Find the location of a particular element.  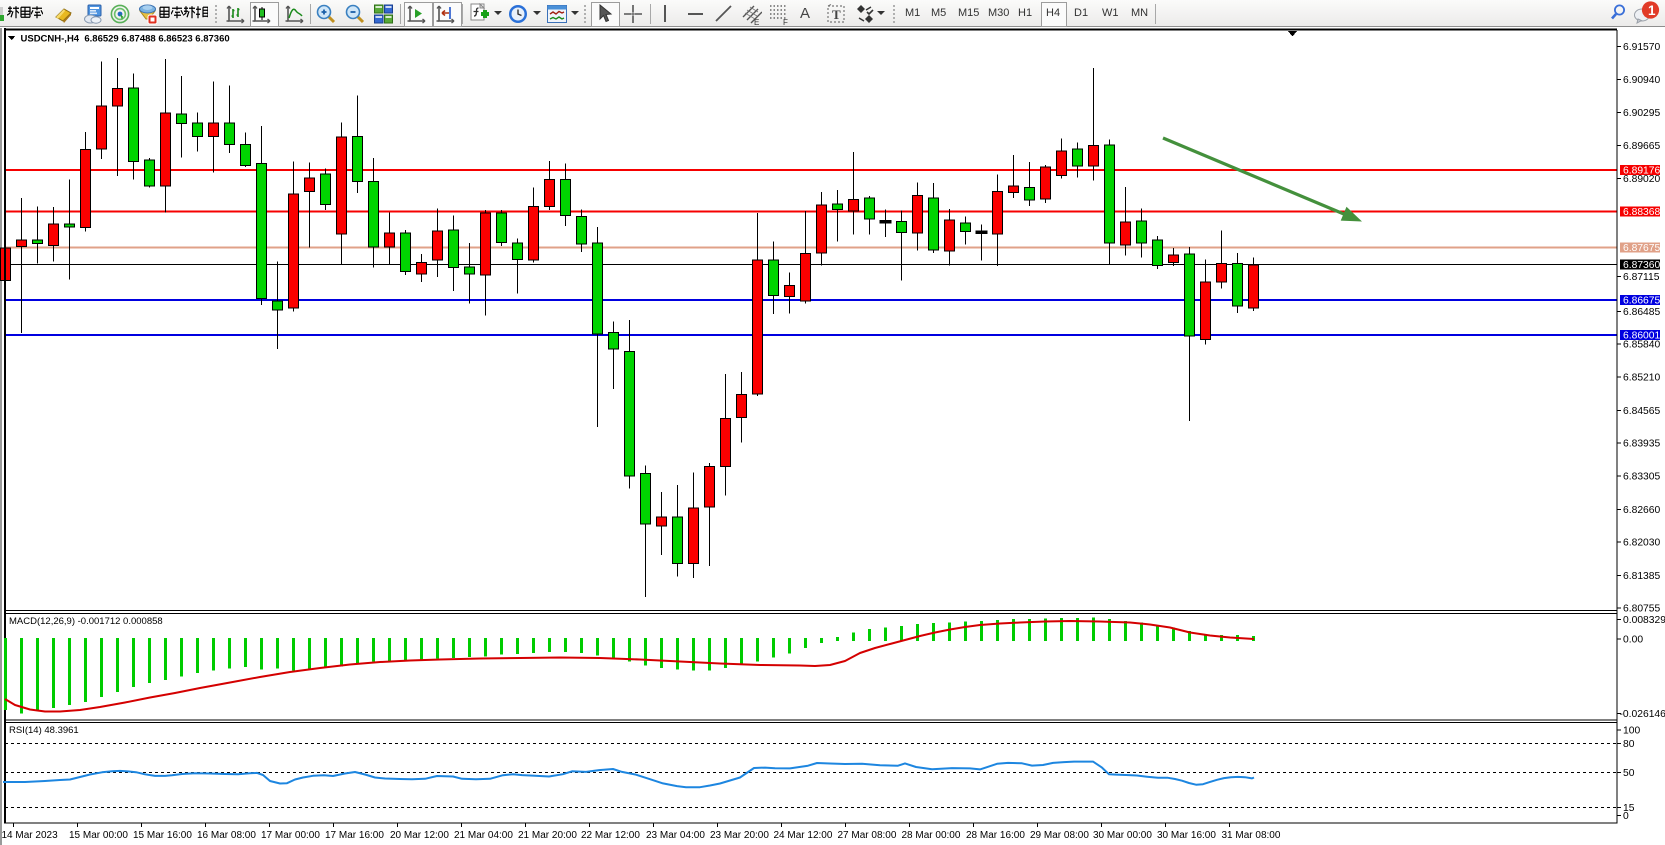

svg-text: 23 Mar 04:00 is located at coordinates (675, 835).